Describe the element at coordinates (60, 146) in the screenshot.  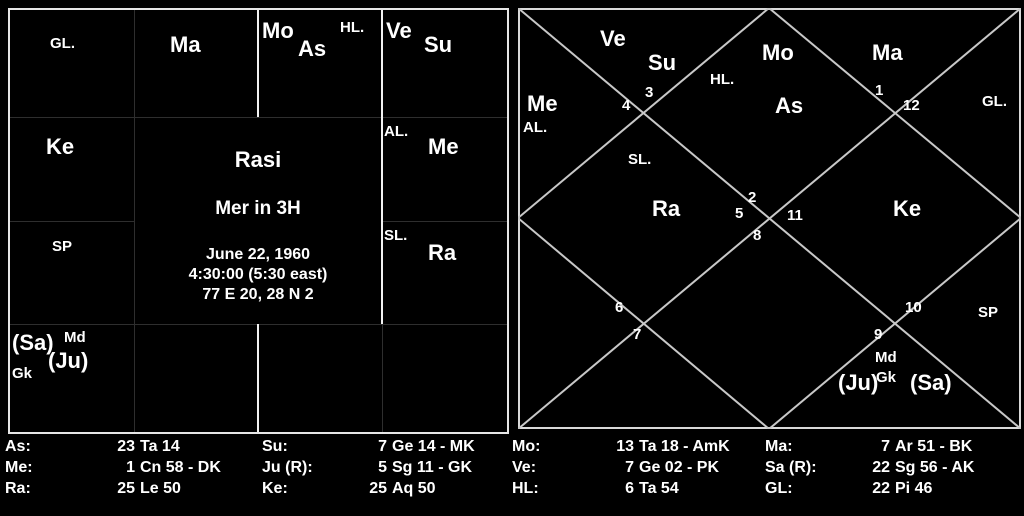
I see `south-aquarius-ke-label: Ke` at that location.